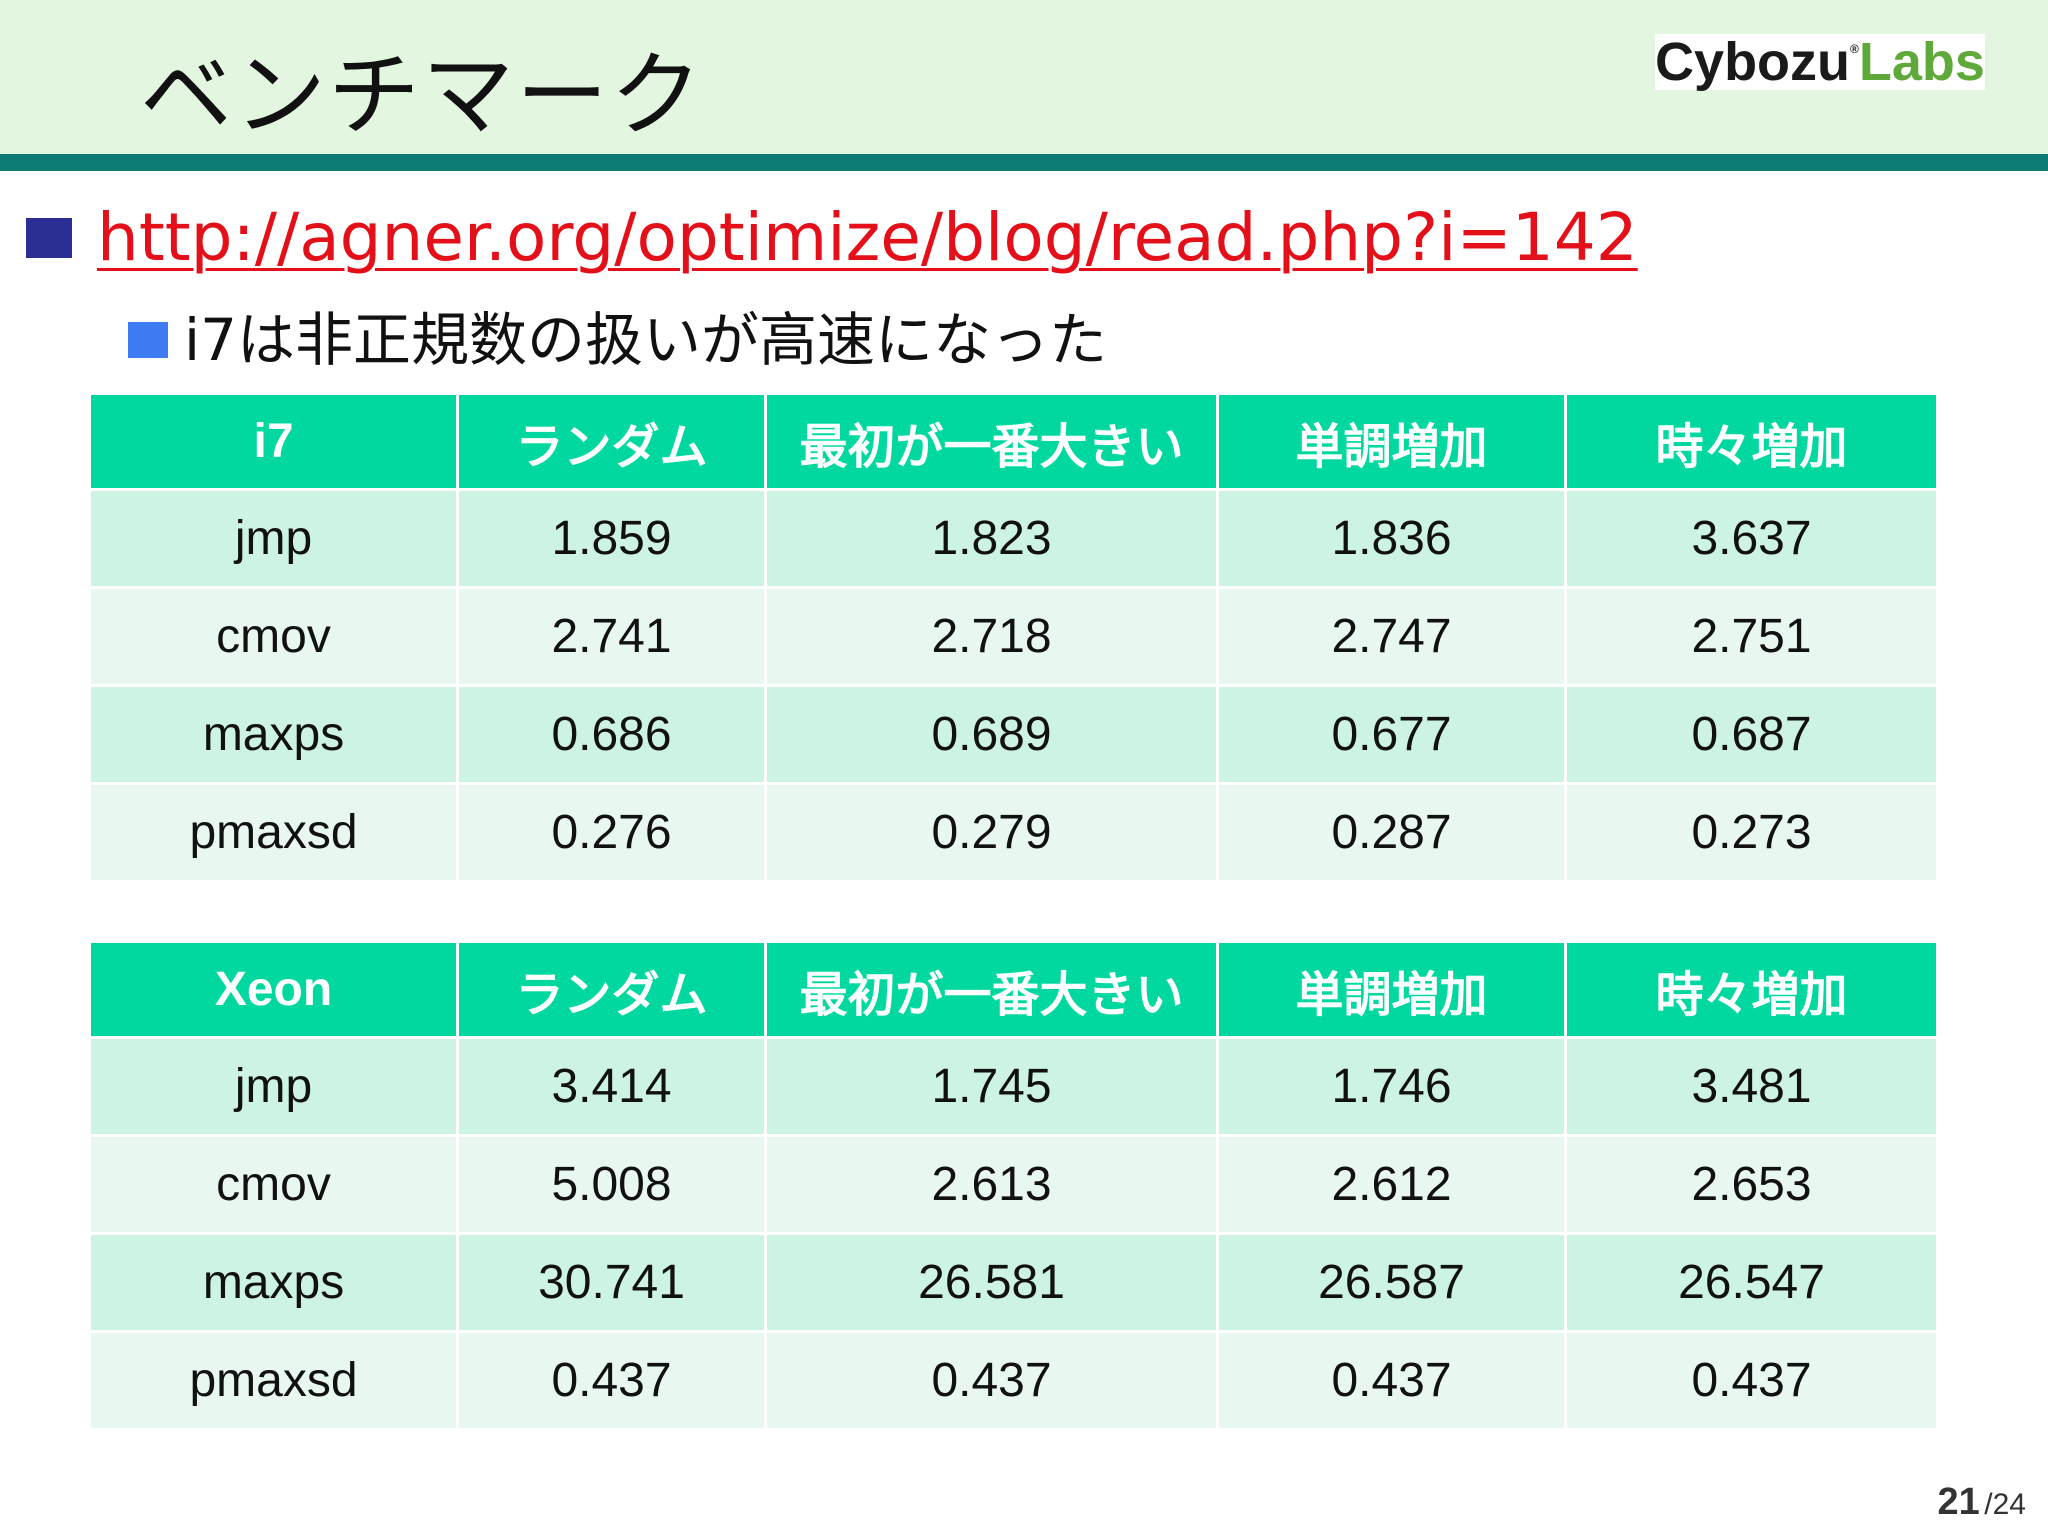 This screenshot has width=2048, height=1536. Describe the element at coordinates (1391, 1086) in the screenshot. I see `table-cell: 1.746` at that location.